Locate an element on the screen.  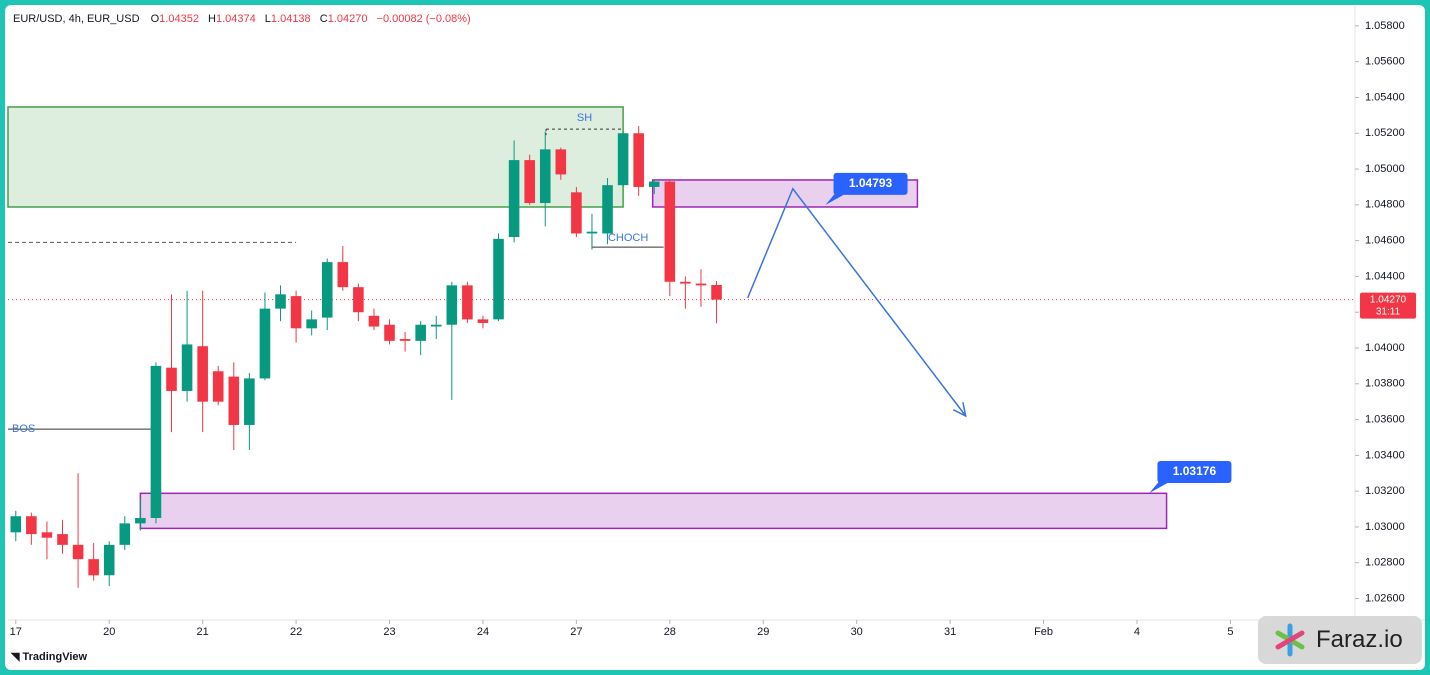
projection-arrowhead is located at coordinates (959, 410).